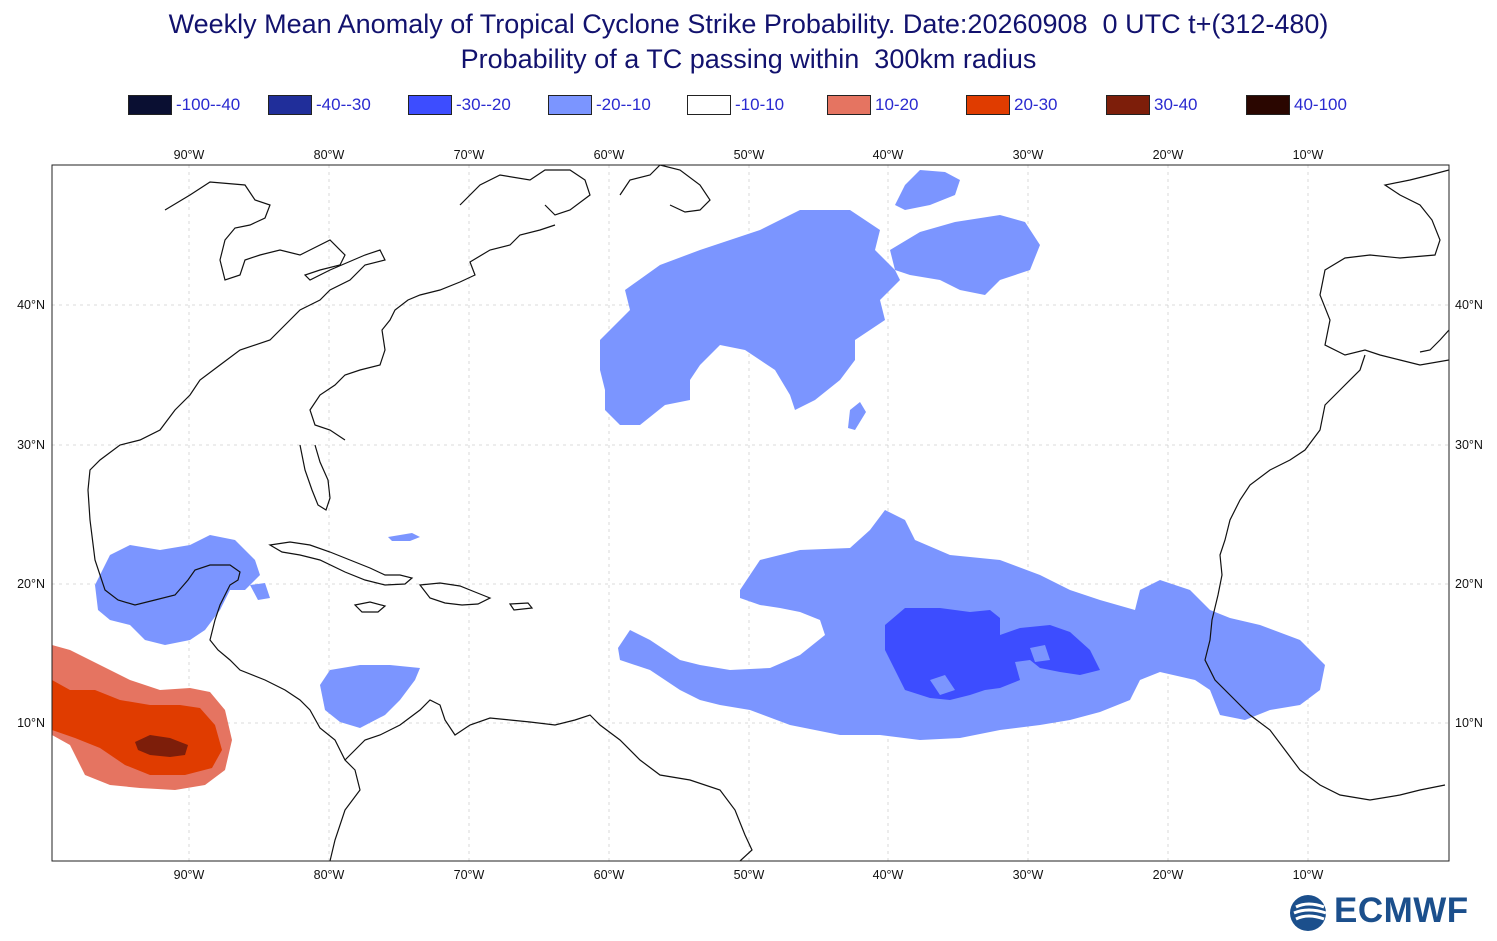  Describe the element at coordinates (965, 255) in the screenshot. I see `shade-north-atlantic-east` at that location.